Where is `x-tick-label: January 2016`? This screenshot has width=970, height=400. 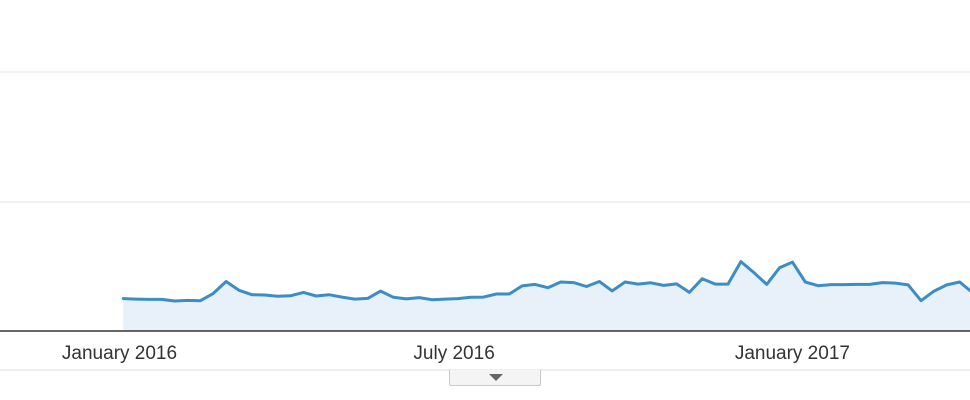
x-tick-label: January 2016 is located at coordinates (119, 353).